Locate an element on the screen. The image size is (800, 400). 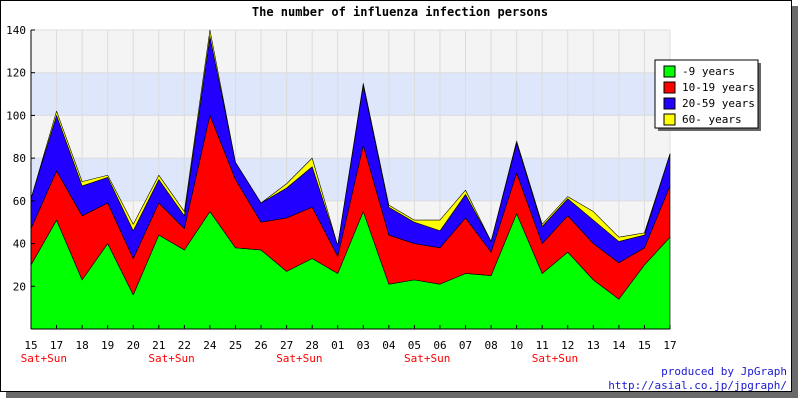
x-tick-label: 18 is located at coordinates (81, 345).